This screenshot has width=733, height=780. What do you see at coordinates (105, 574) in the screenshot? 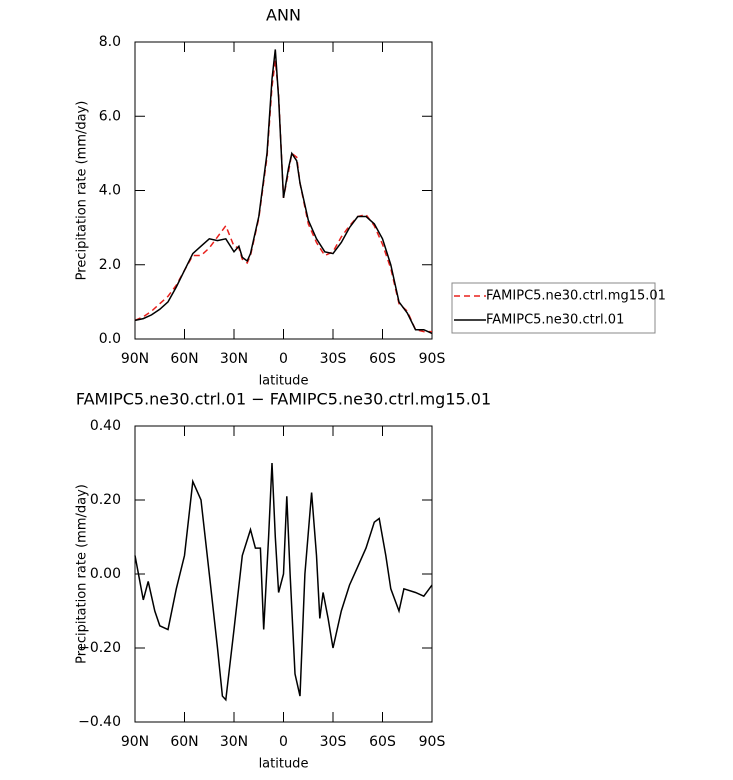
I see `y-tick-label: 0.00` at bounding box center [105, 574].